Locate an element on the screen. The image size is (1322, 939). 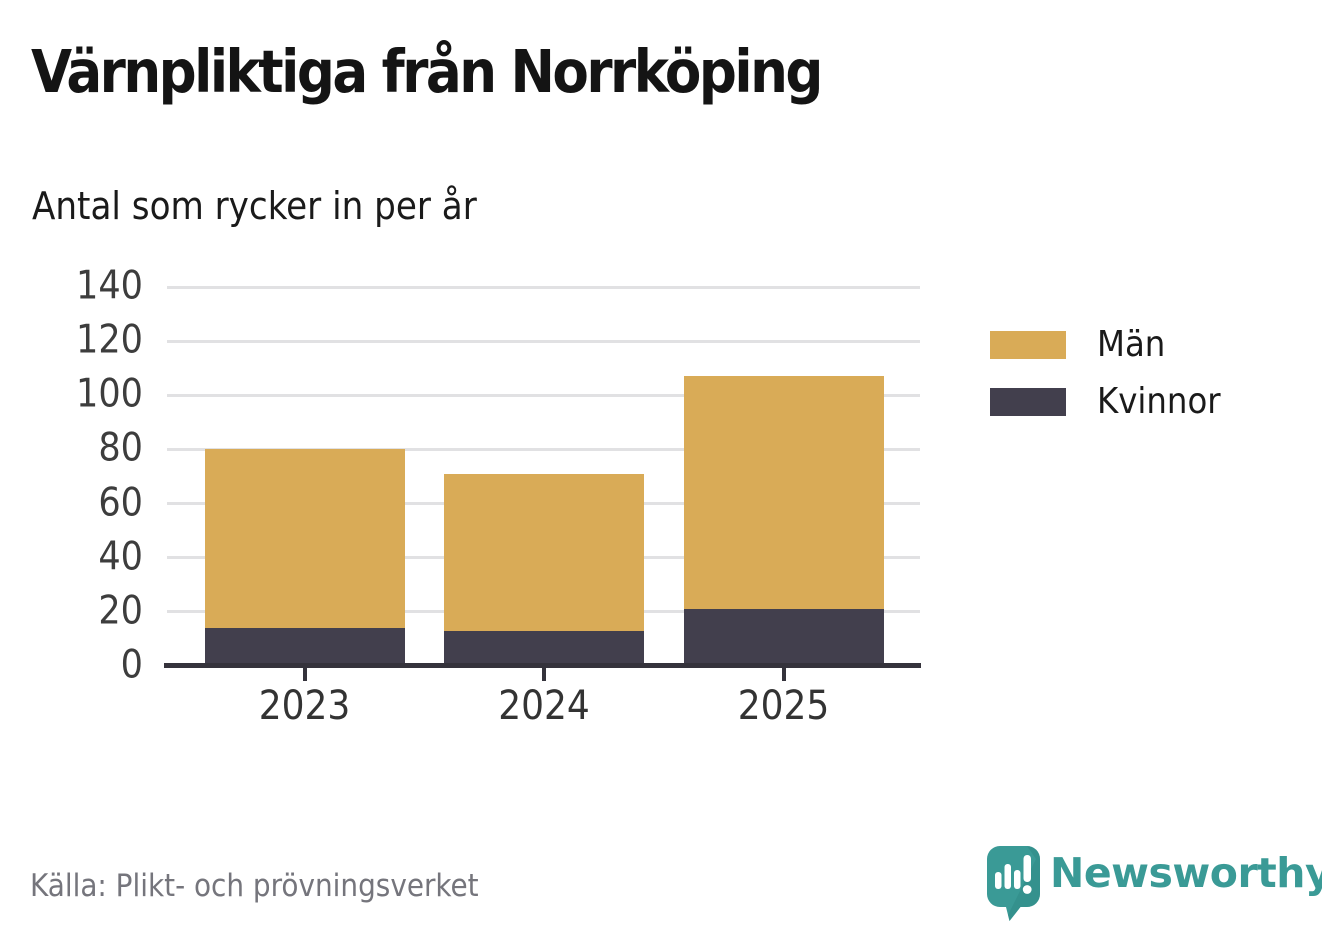
y-tick-label-140: 140 is located at coordinates (109, 286).